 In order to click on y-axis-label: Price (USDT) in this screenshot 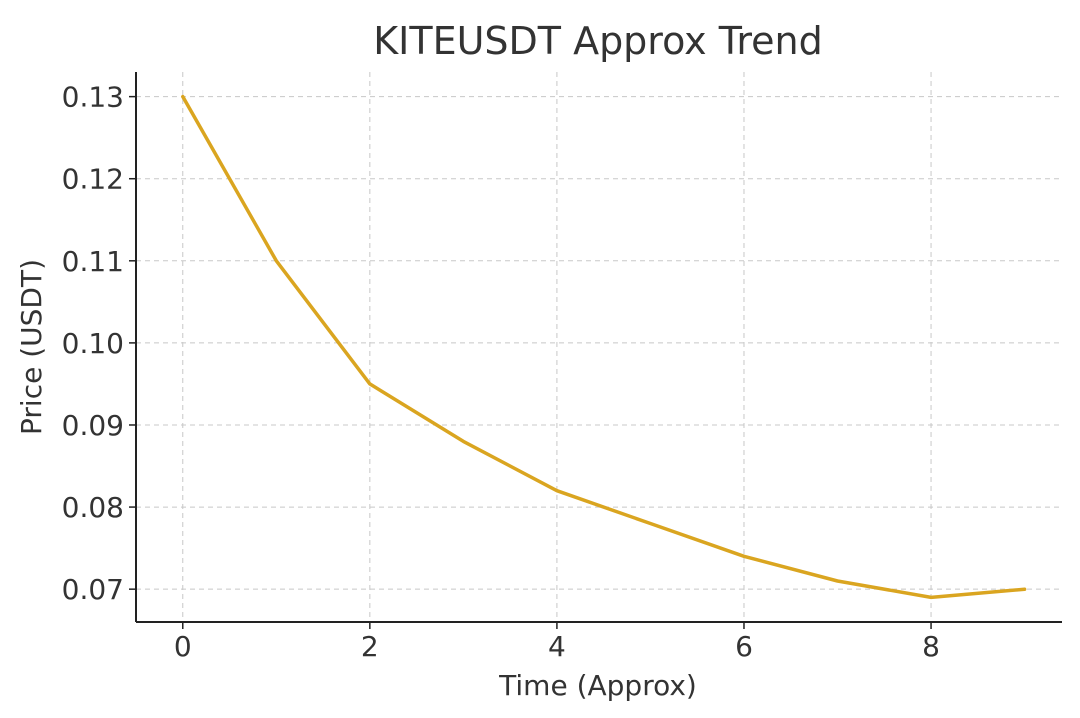, I will do `click(31, 347)`.